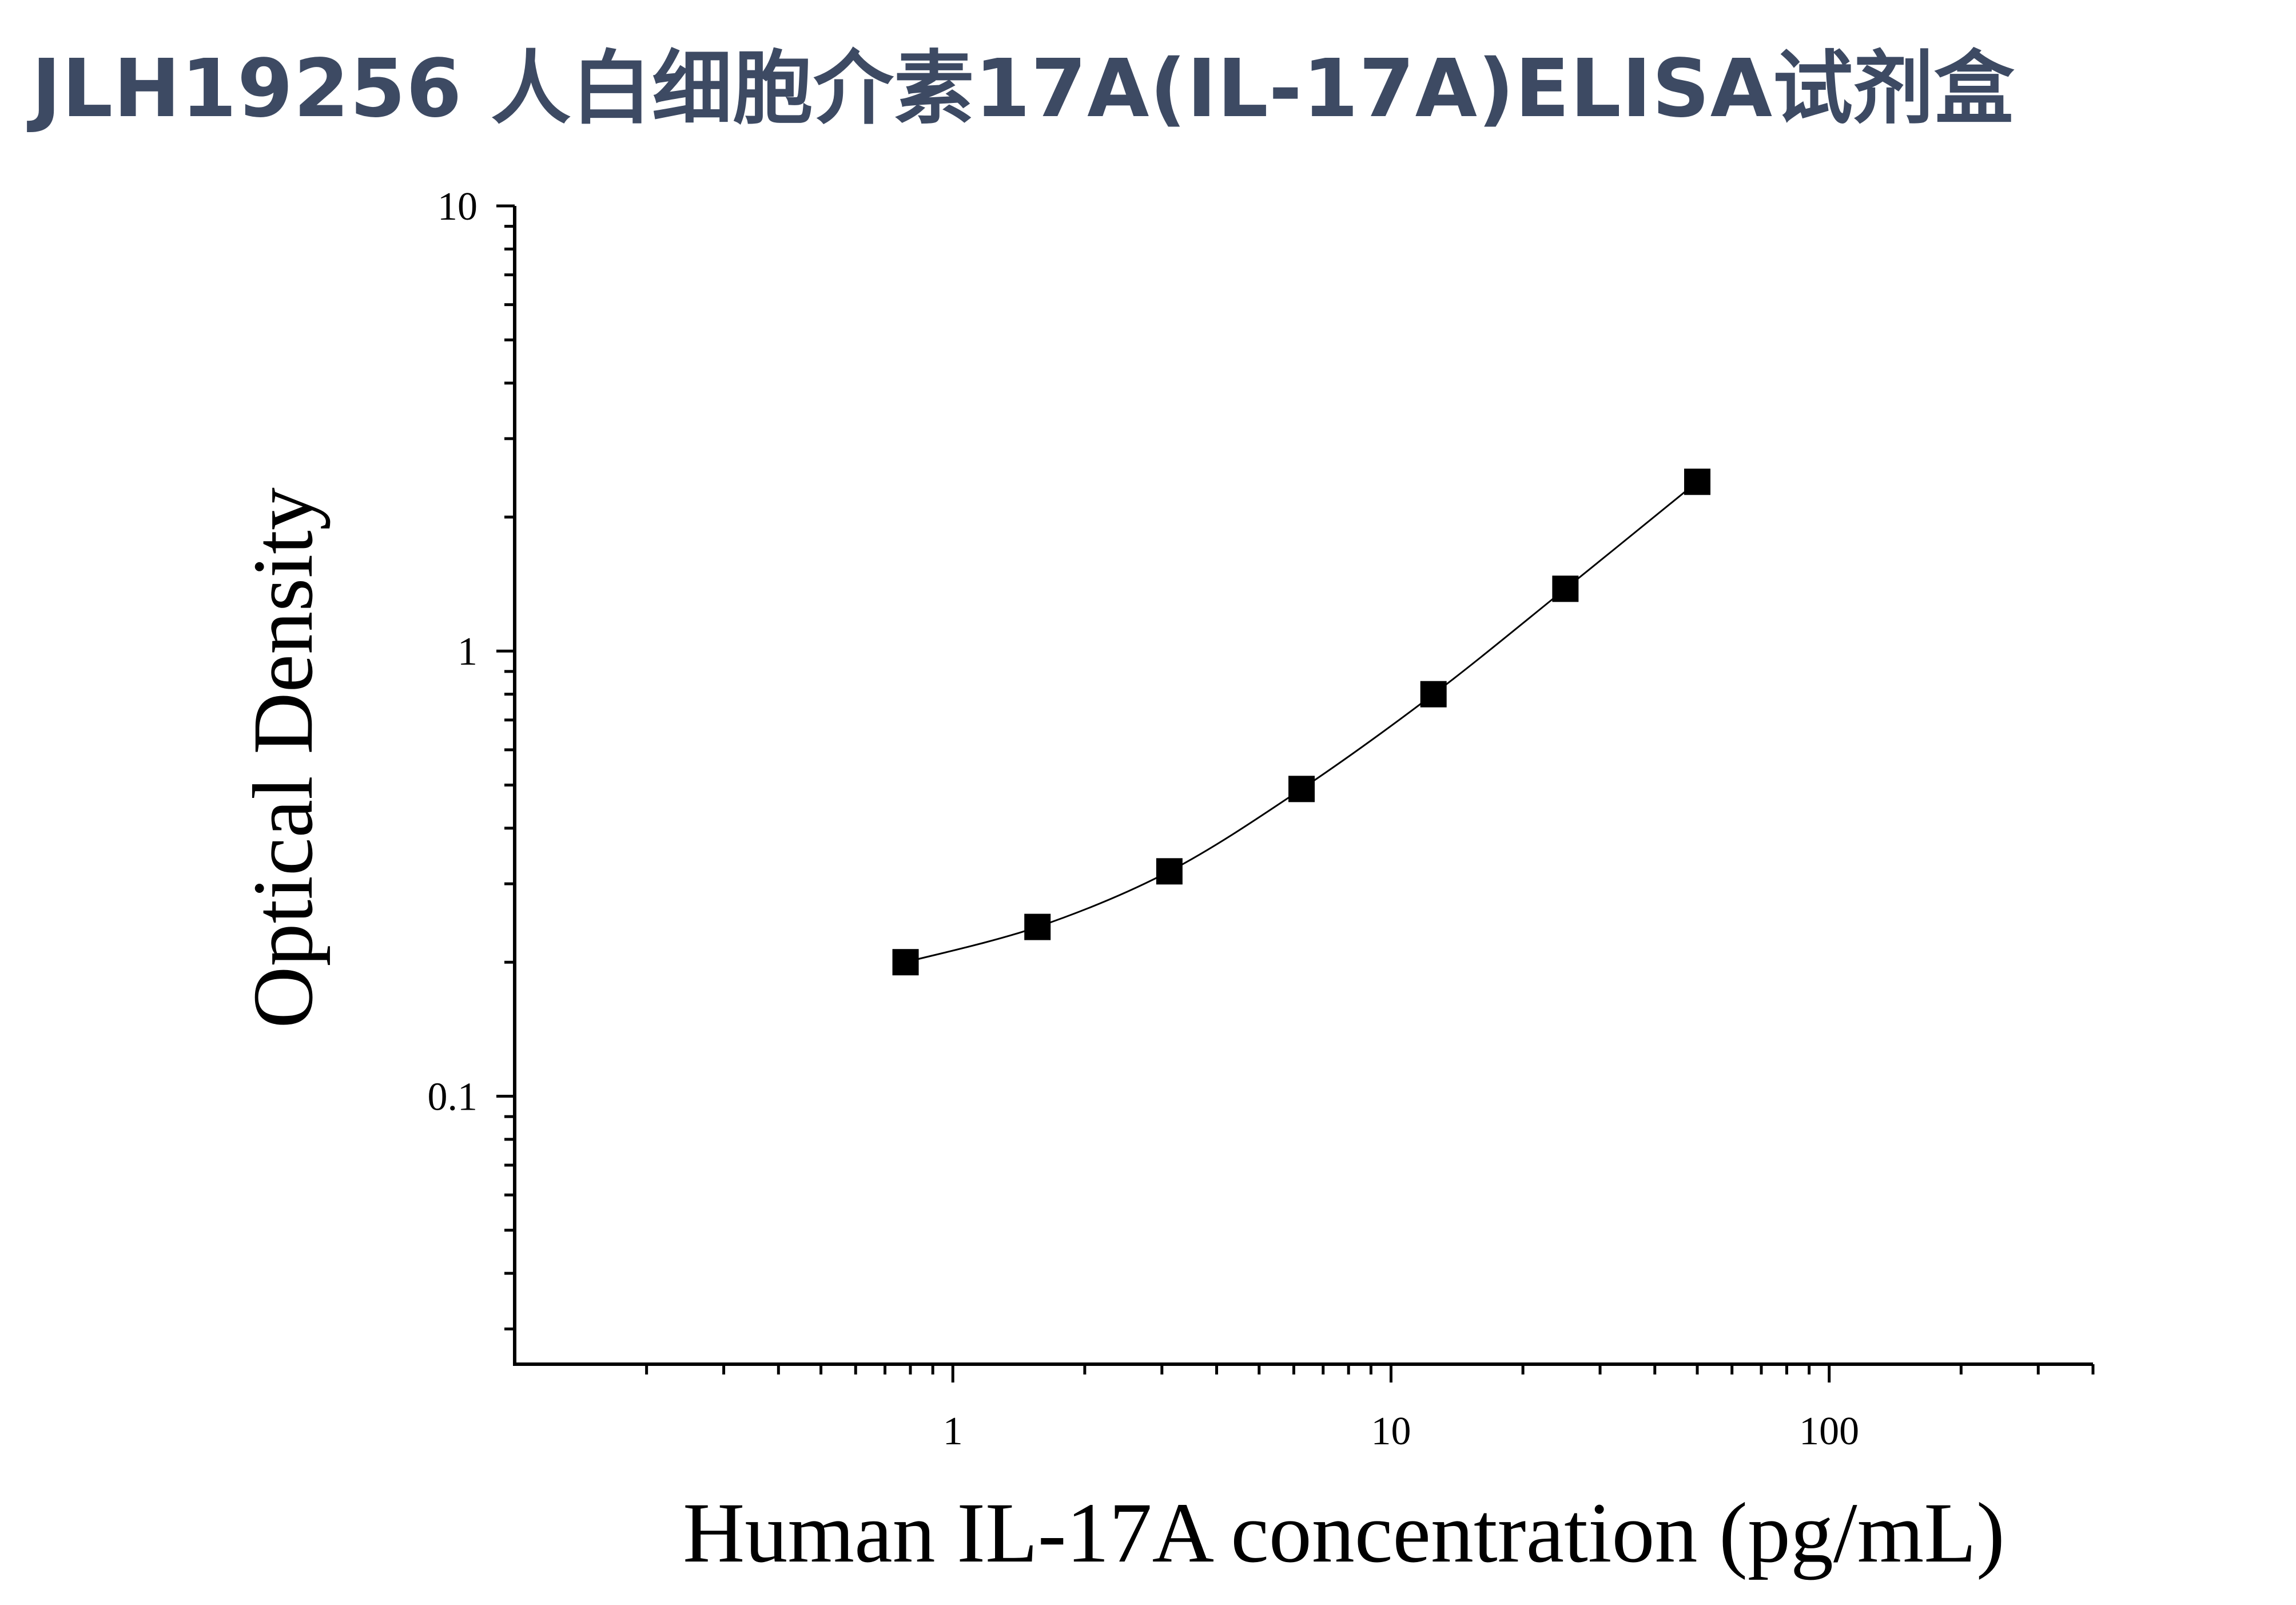 This screenshot has height=1605, width=2296. What do you see at coordinates (467, 652) in the screenshot?
I see `y-tick-label: 1` at bounding box center [467, 652].